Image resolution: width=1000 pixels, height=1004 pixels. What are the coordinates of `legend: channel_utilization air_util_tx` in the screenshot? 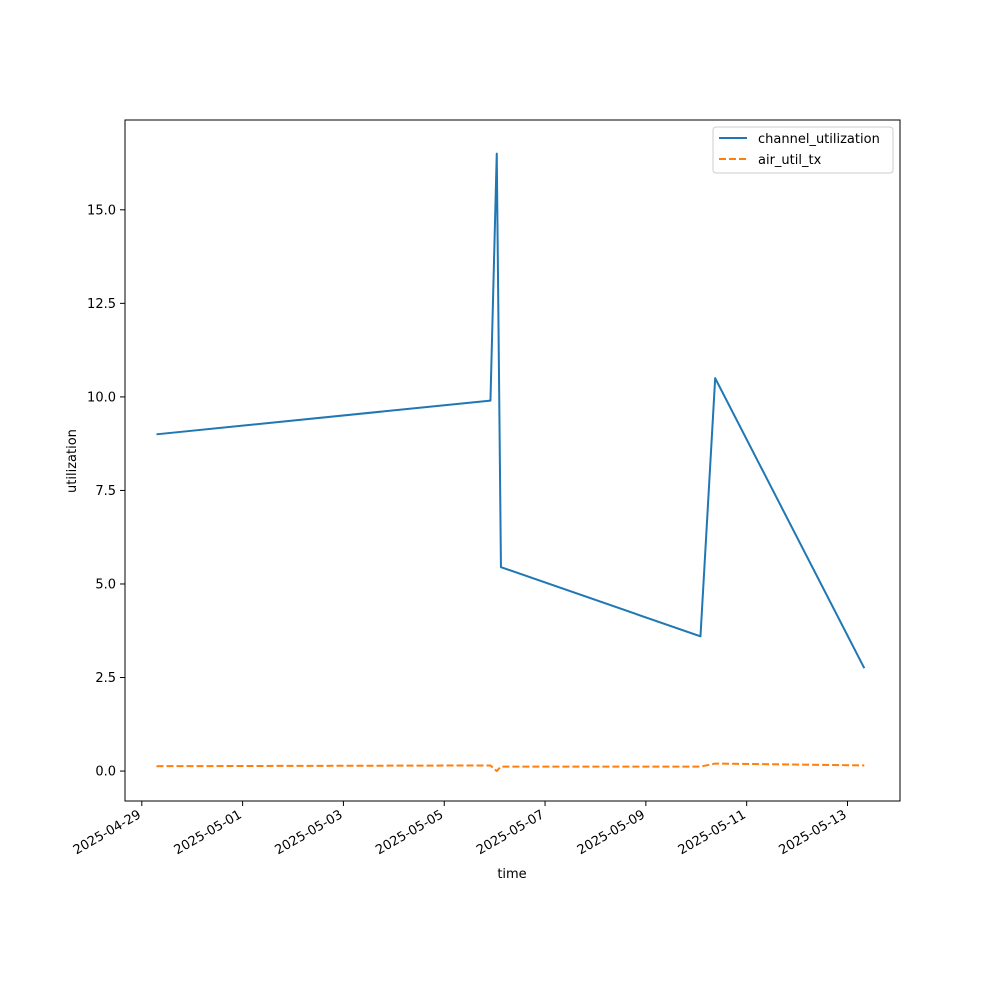 It's located at (803, 150).